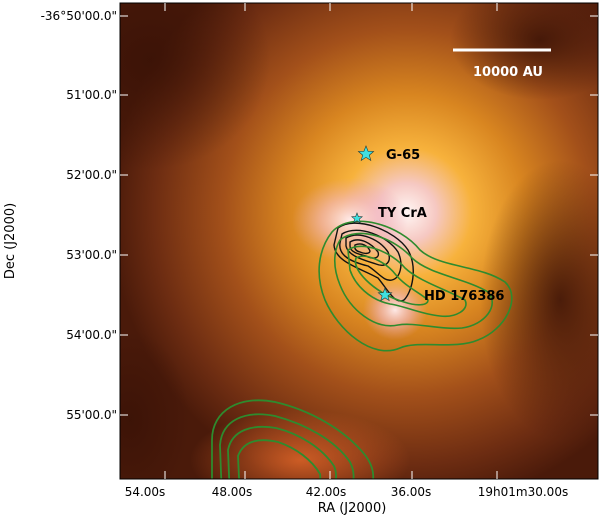 This screenshot has height=517, width=600. I want to click on source-g65: G-65, so click(388, 154).